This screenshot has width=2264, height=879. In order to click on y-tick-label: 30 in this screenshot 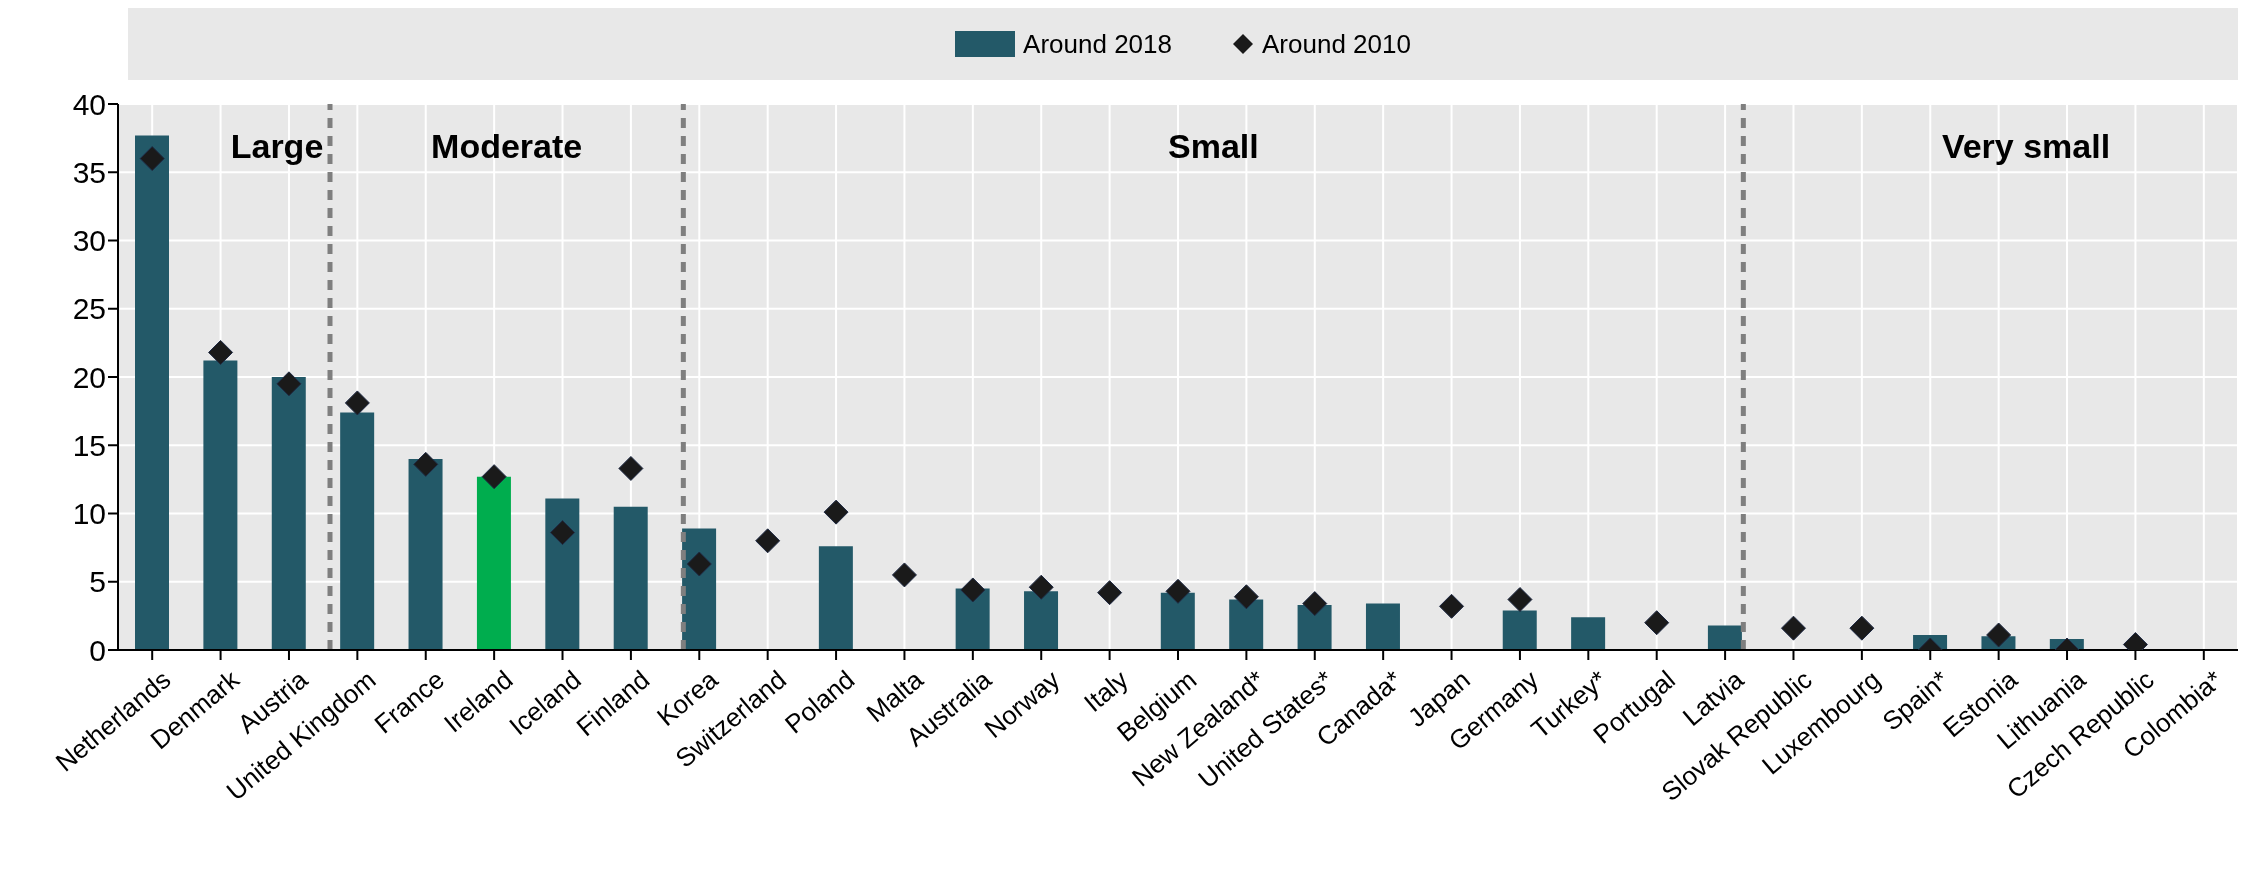, I will do `click(89, 241)`.